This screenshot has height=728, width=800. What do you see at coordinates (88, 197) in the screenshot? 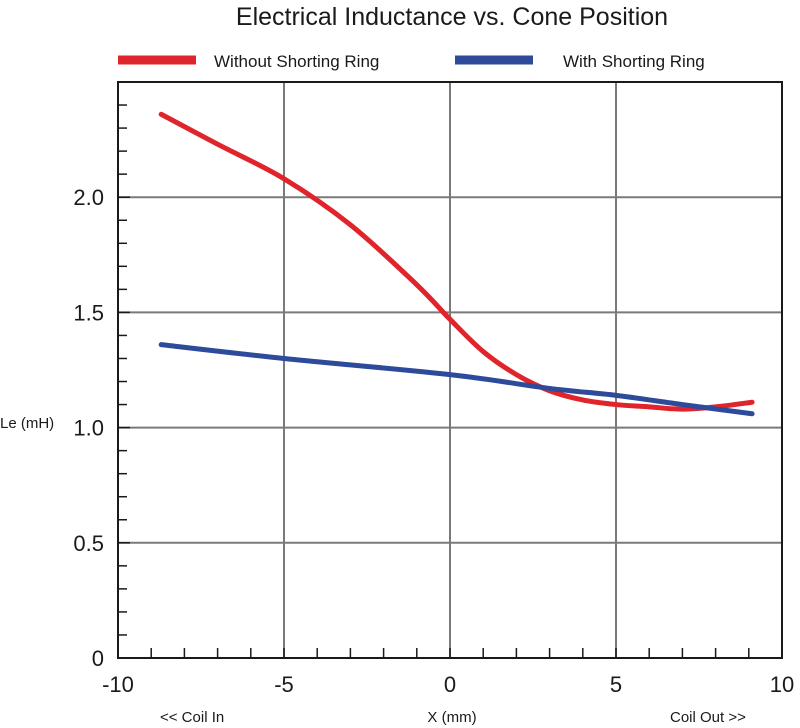
I see `y-tick-label: 2.0` at bounding box center [88, 197].